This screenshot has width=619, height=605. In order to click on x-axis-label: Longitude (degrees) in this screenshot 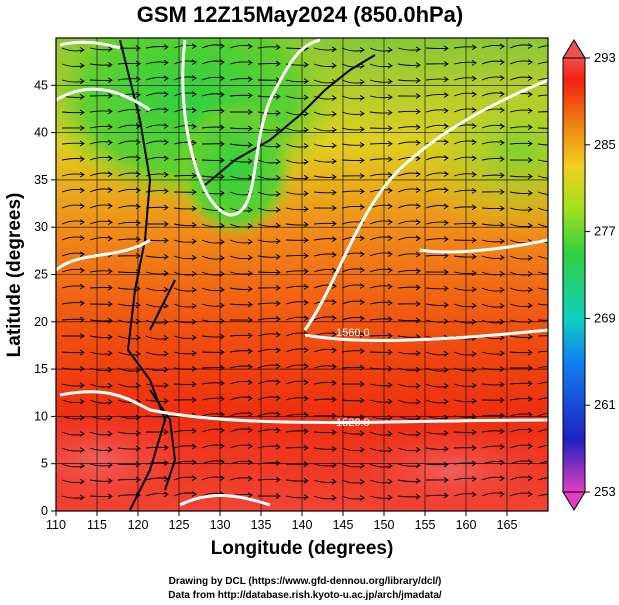, I will do `click(302, 548)`.